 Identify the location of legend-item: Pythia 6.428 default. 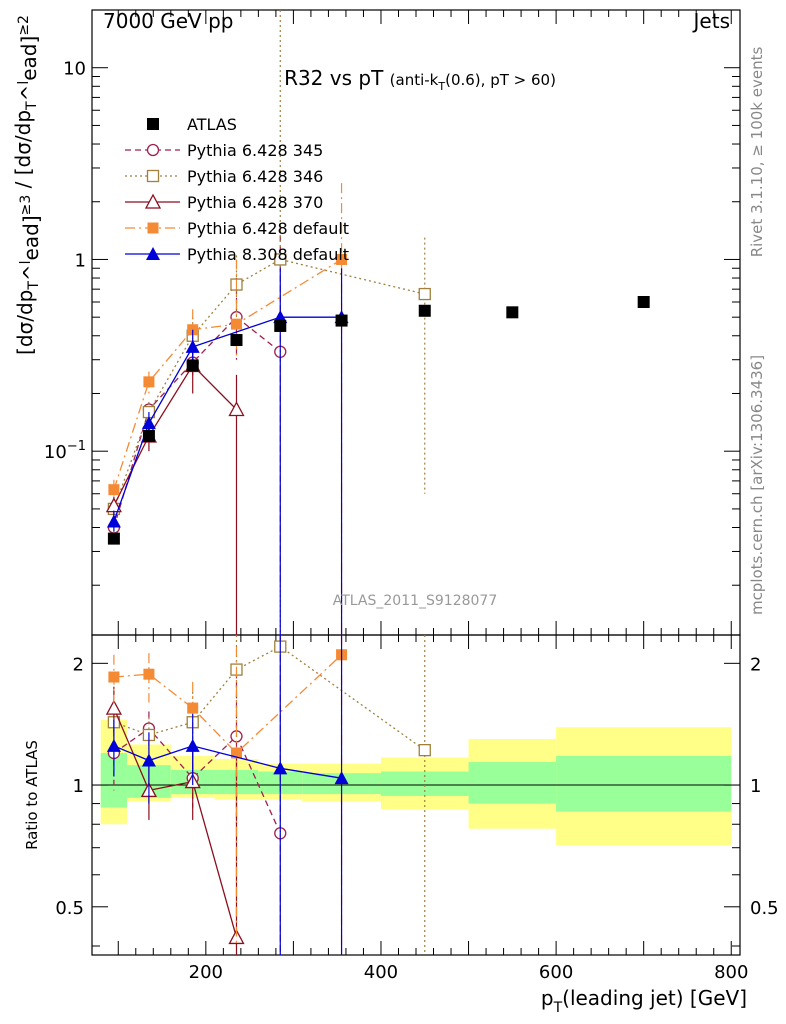
(237, 228).